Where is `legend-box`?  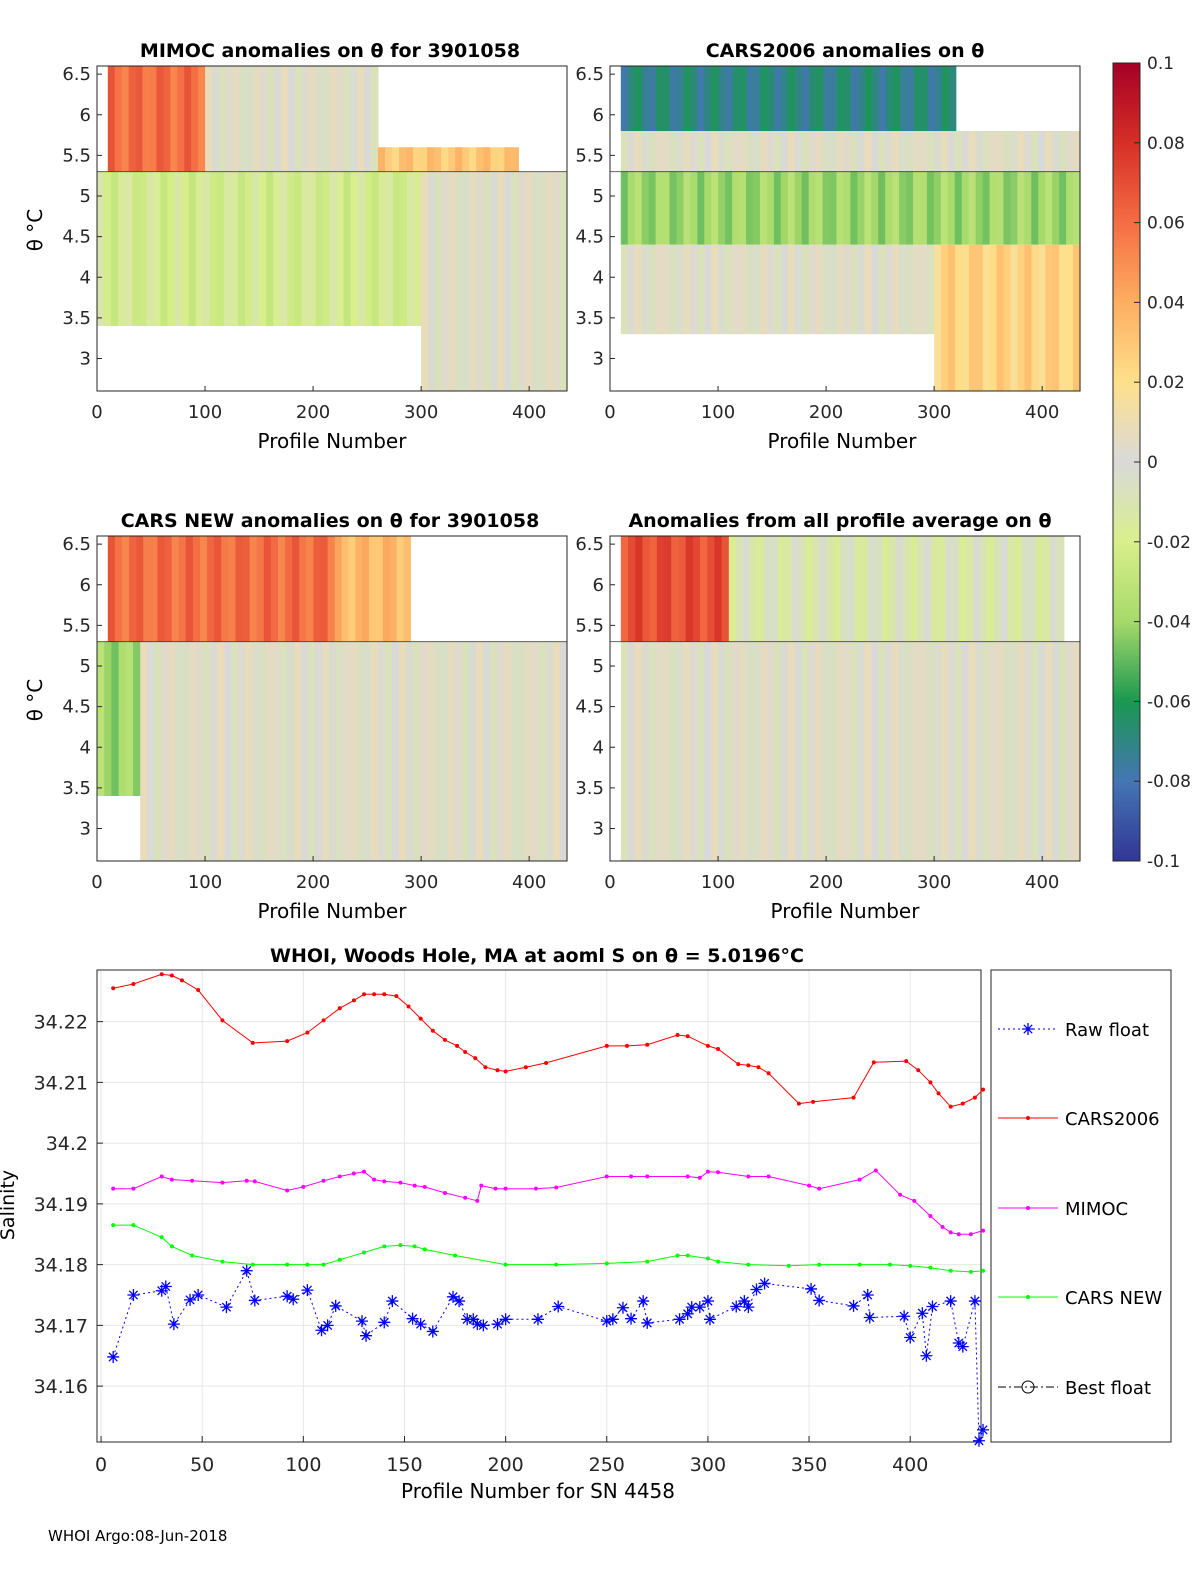 legend-box is located at coordinates (1081, 1206).